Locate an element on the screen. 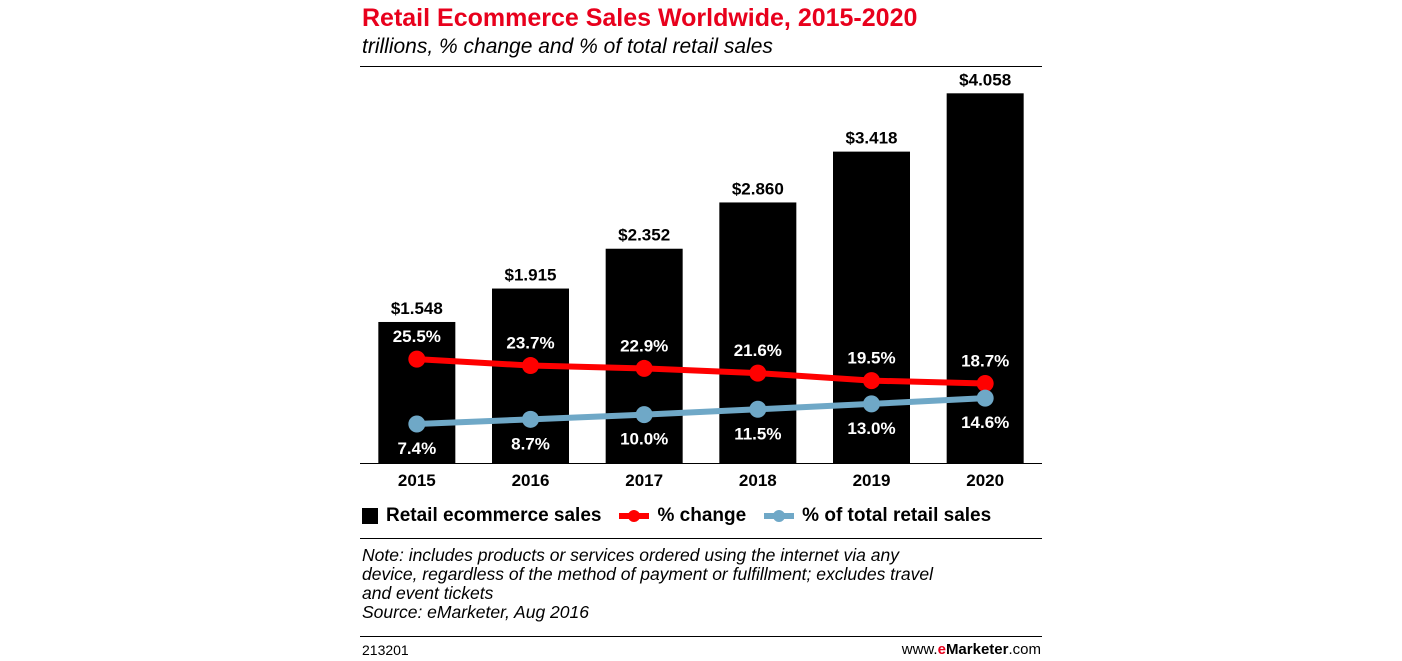  brand-suffix: .com is located at coordinates (1024, 649).